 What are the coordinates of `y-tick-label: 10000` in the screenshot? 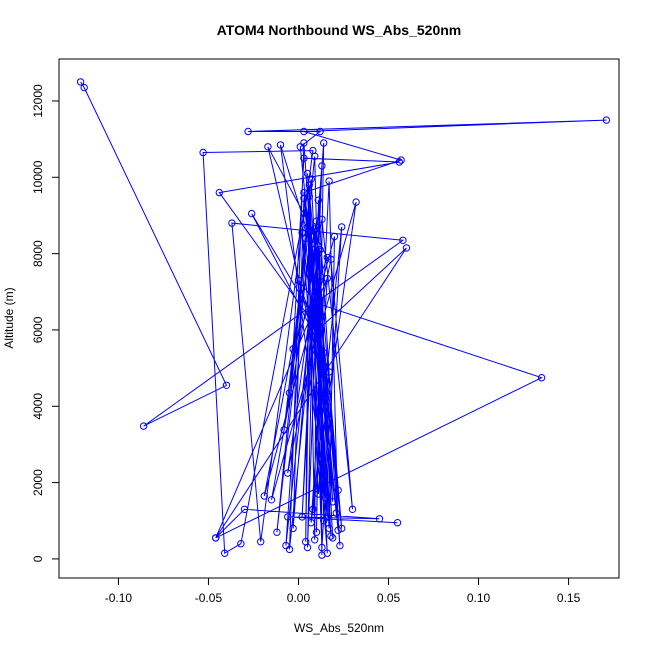 It's located at (38, 177).